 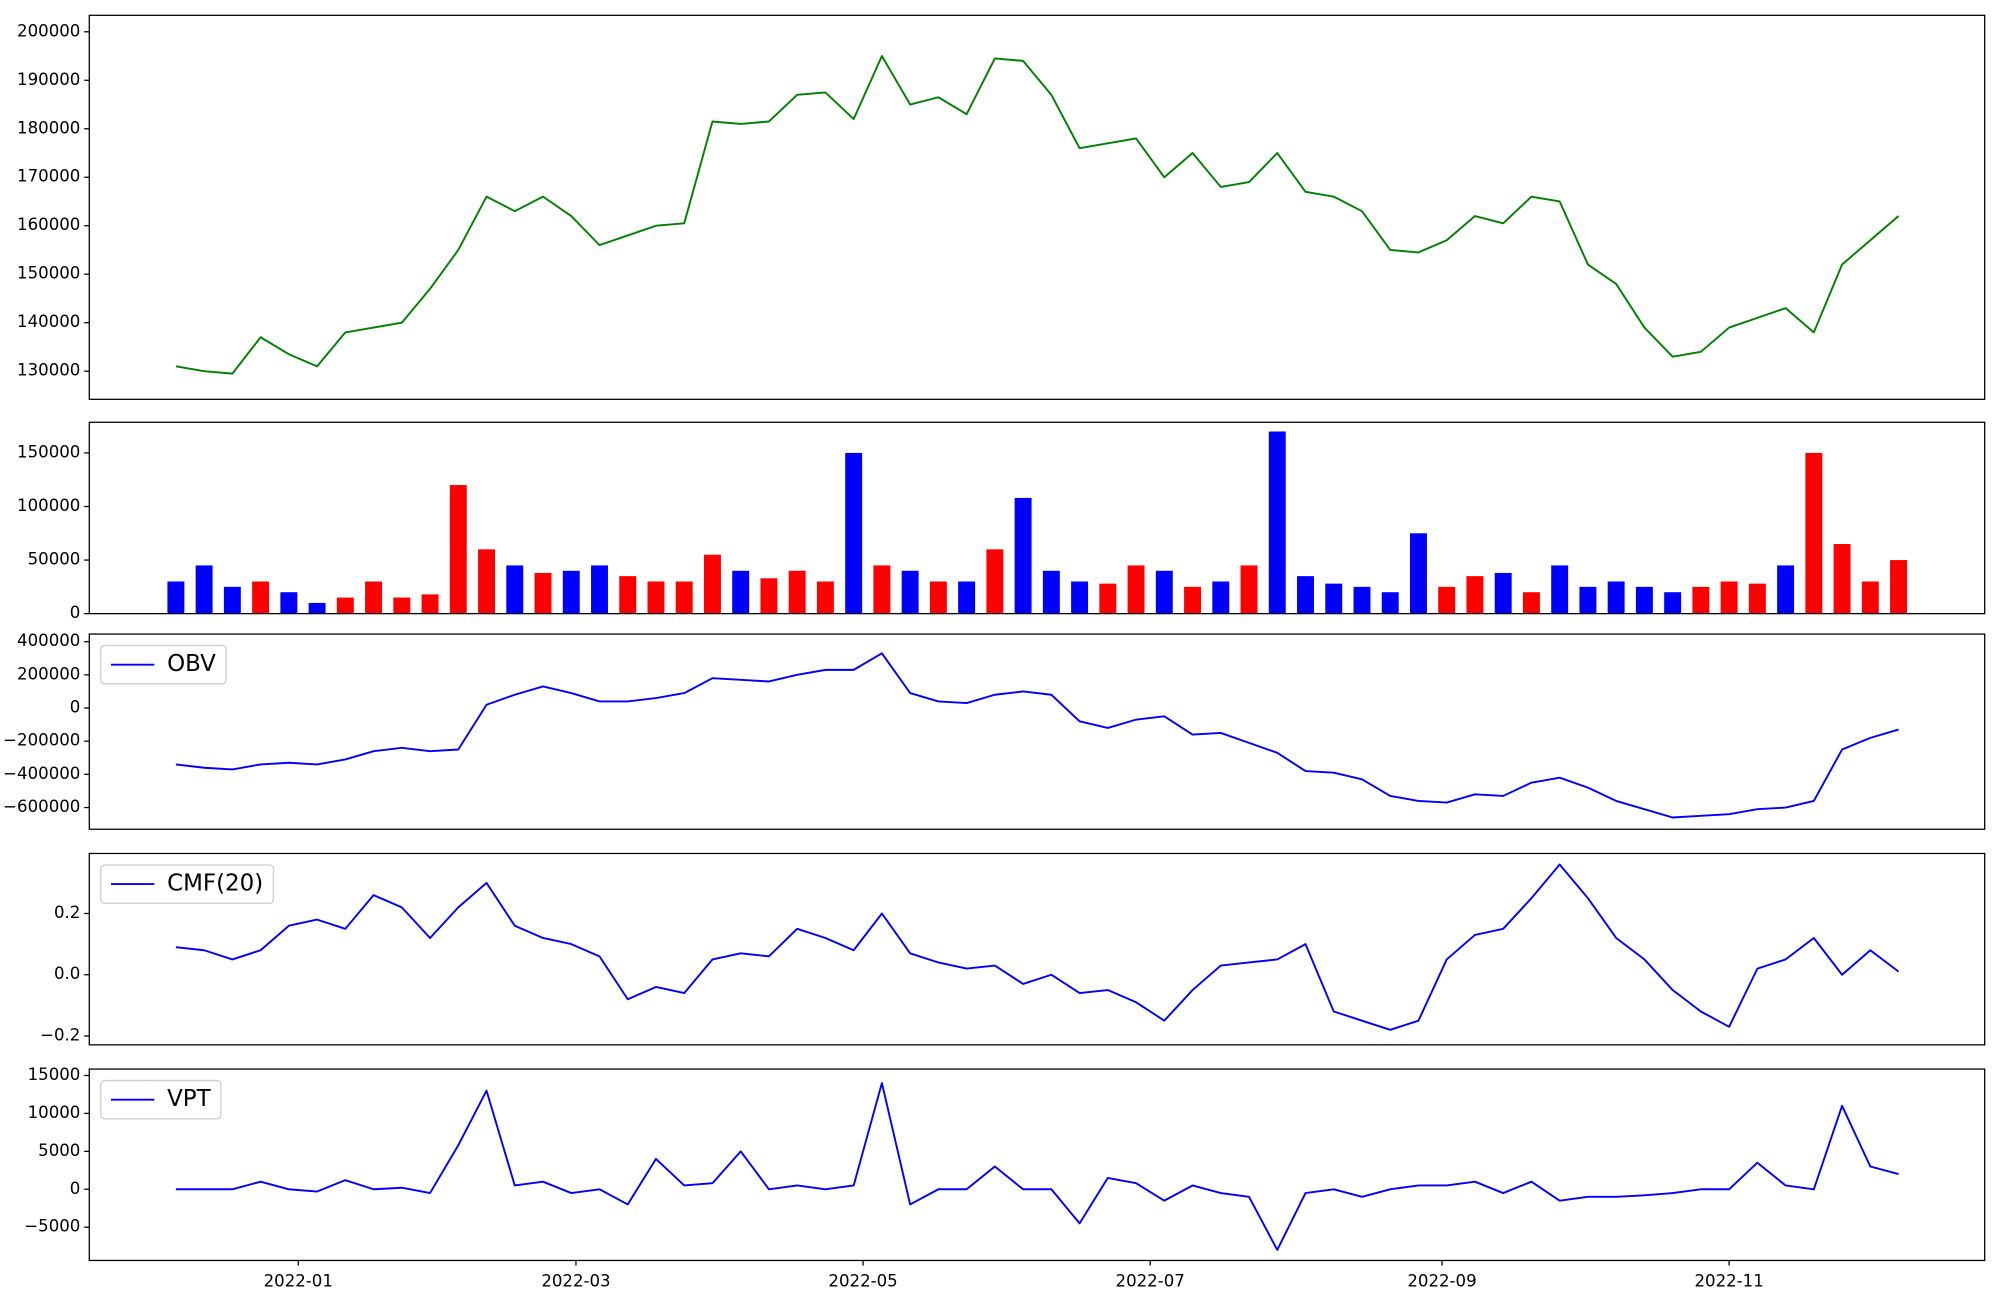 What do you see at coordinates (59, 1150) in the screenshot?
I see `y-tick-label: 5000` at bounding box center [59, 1150].